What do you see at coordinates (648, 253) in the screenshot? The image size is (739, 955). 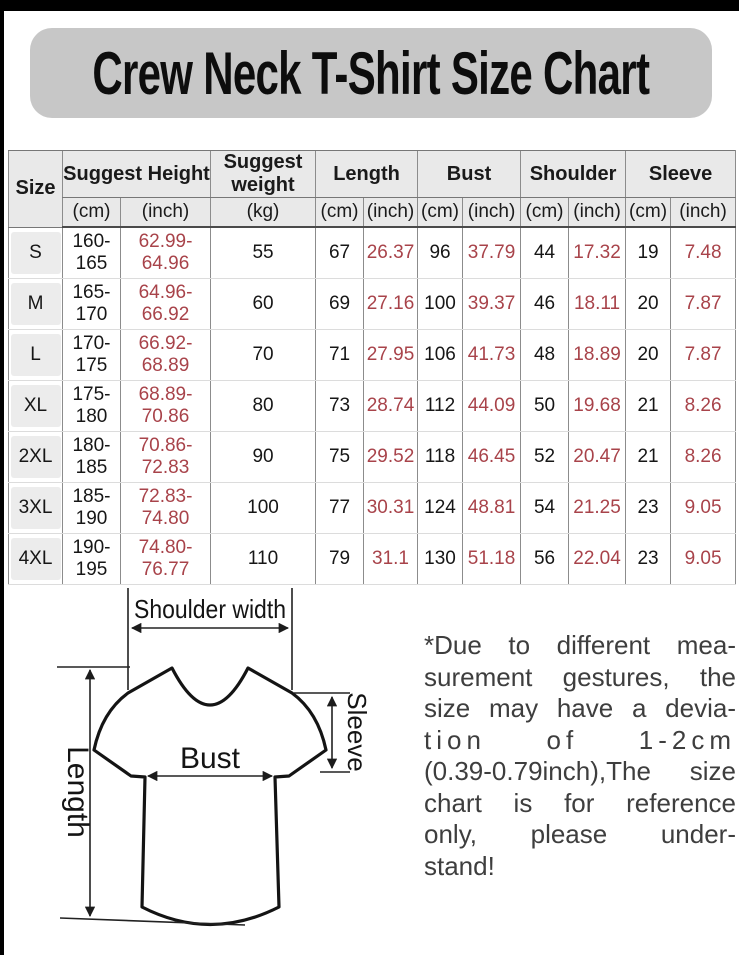 I see `value-cell: 19` at bounding box center [648, 253].